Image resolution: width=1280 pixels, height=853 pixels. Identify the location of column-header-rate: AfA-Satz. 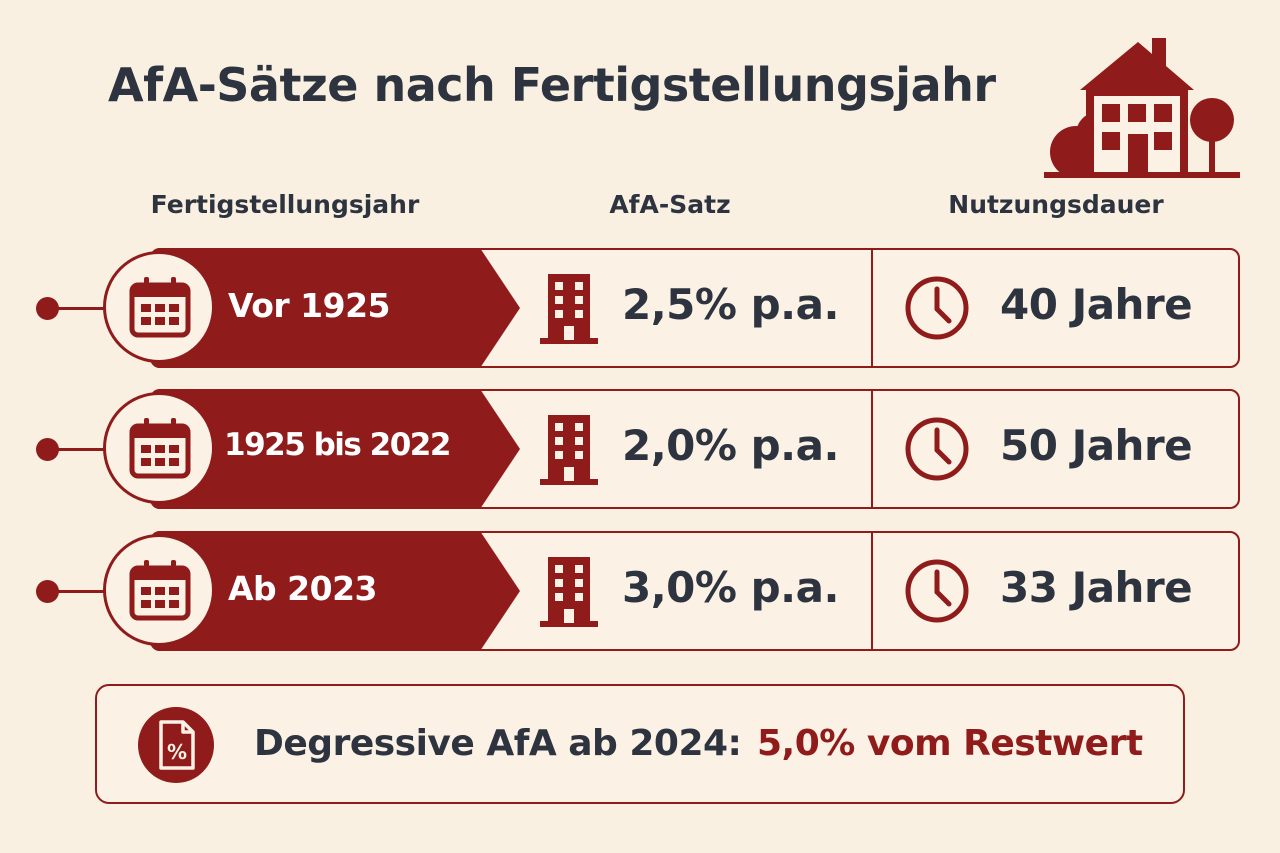
(670, 204).